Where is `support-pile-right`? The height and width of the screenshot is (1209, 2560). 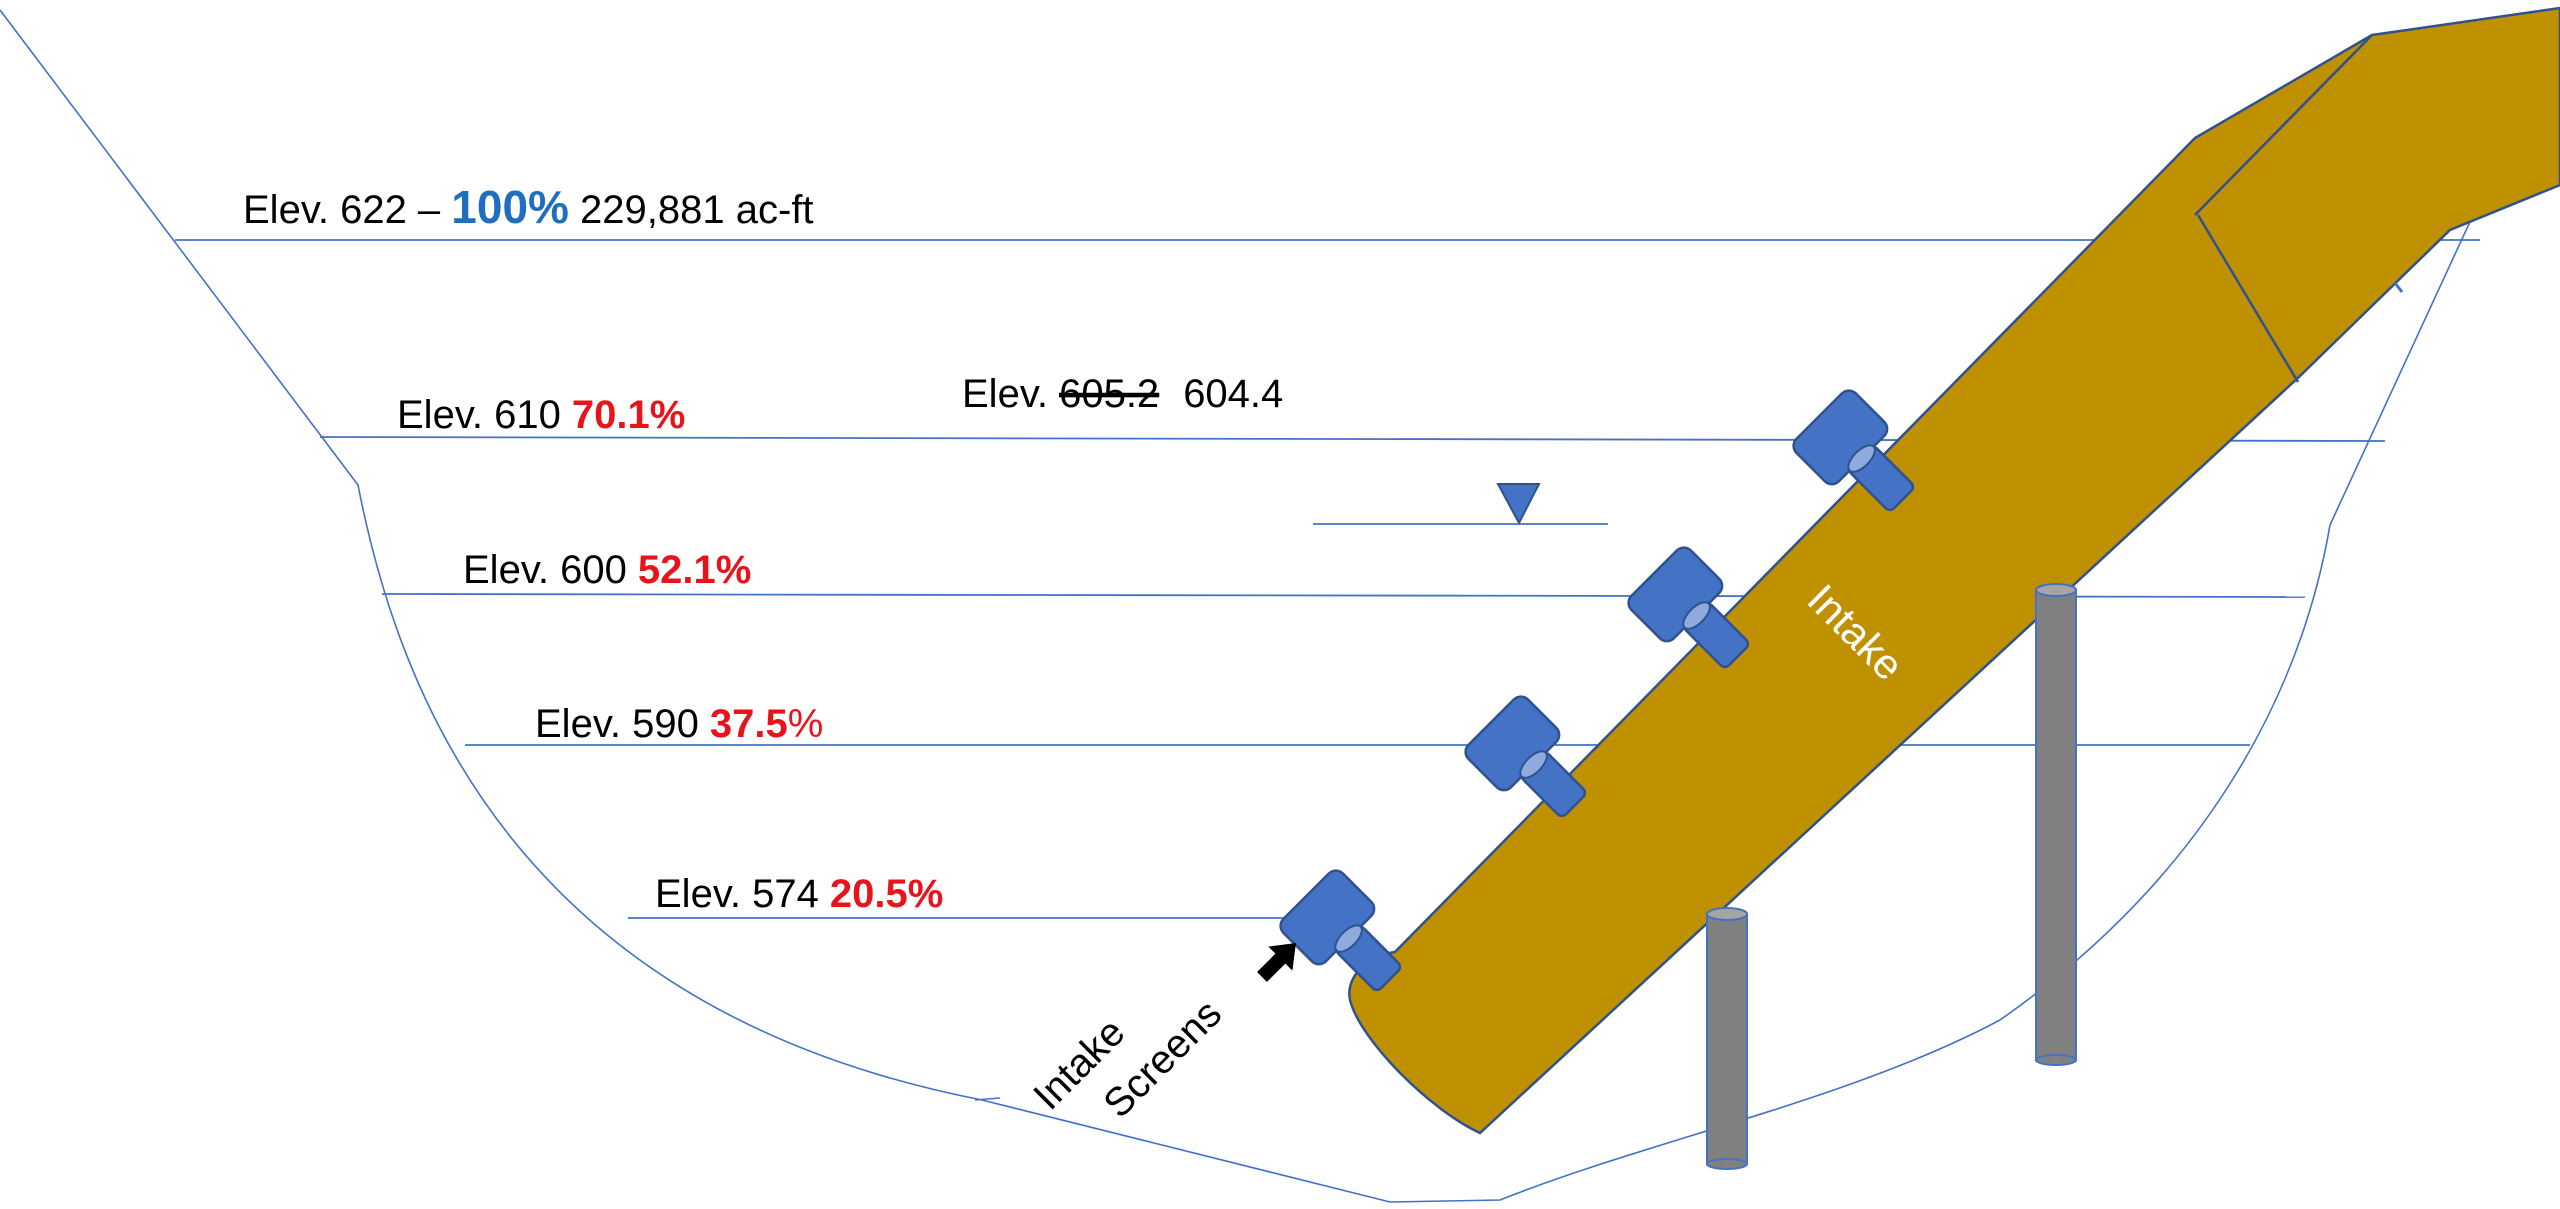
support-pile-right is located at coordinates (2056, 824).